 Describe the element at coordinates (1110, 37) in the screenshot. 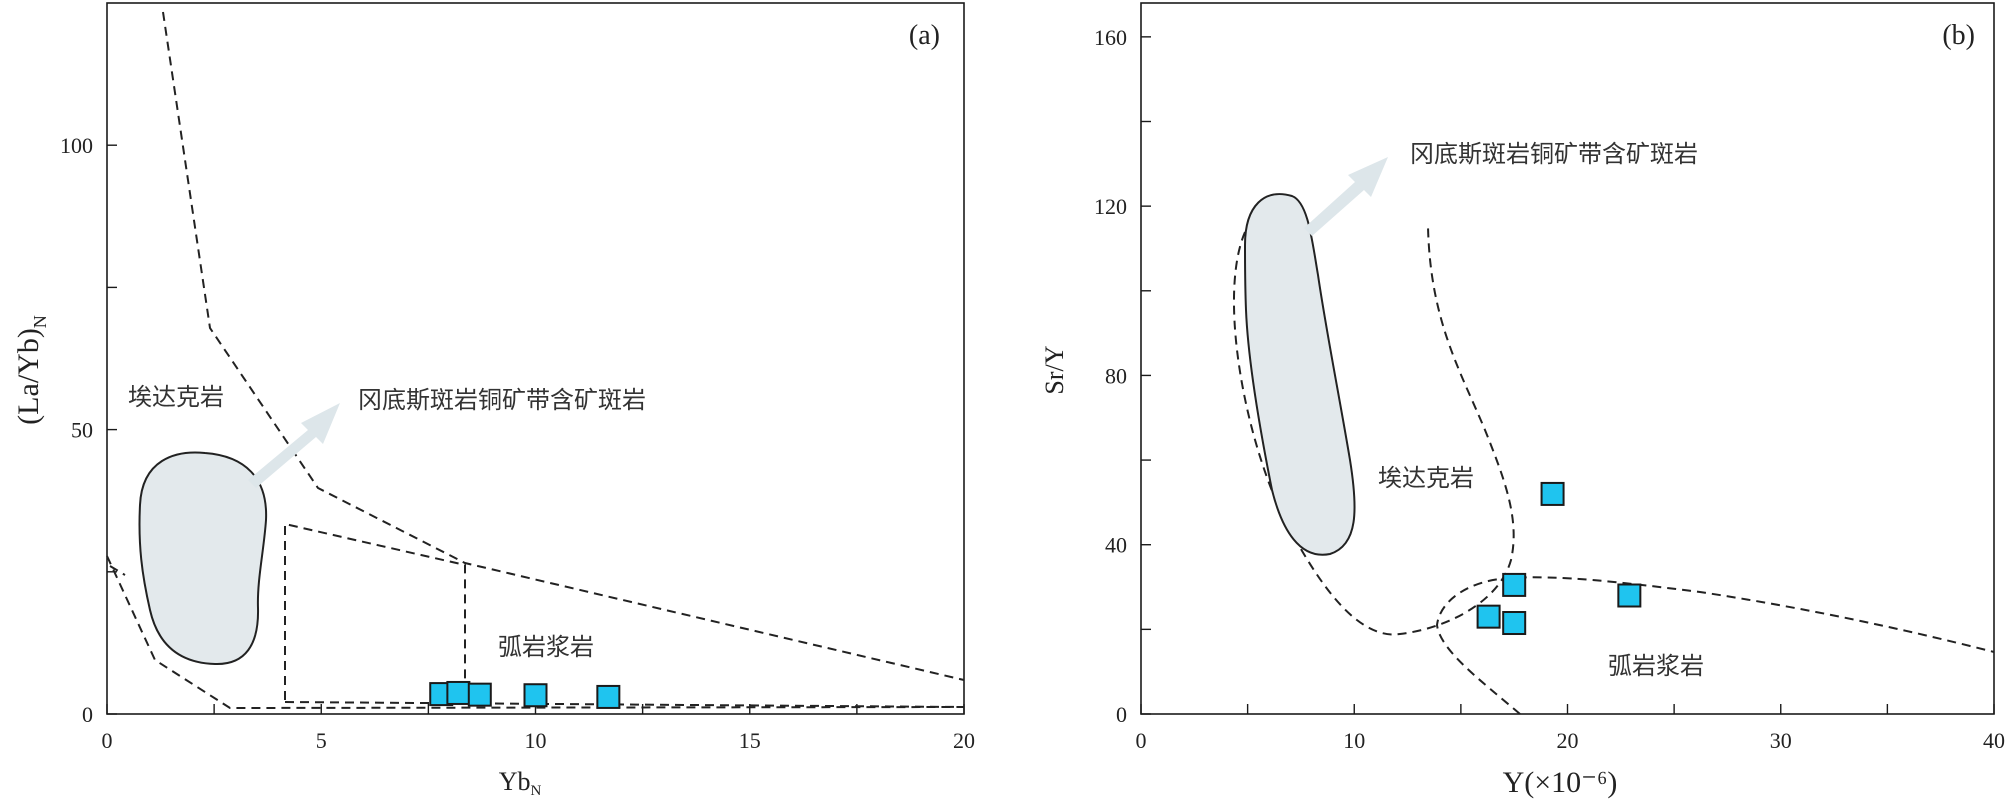

I see `panel-b-y-tick-label: 160` at that location.